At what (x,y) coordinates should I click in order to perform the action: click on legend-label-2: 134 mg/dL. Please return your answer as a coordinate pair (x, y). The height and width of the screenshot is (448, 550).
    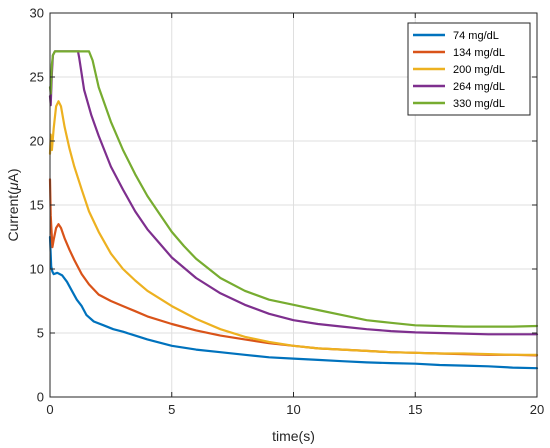
    Looking at the image, I should click on (479, 53).